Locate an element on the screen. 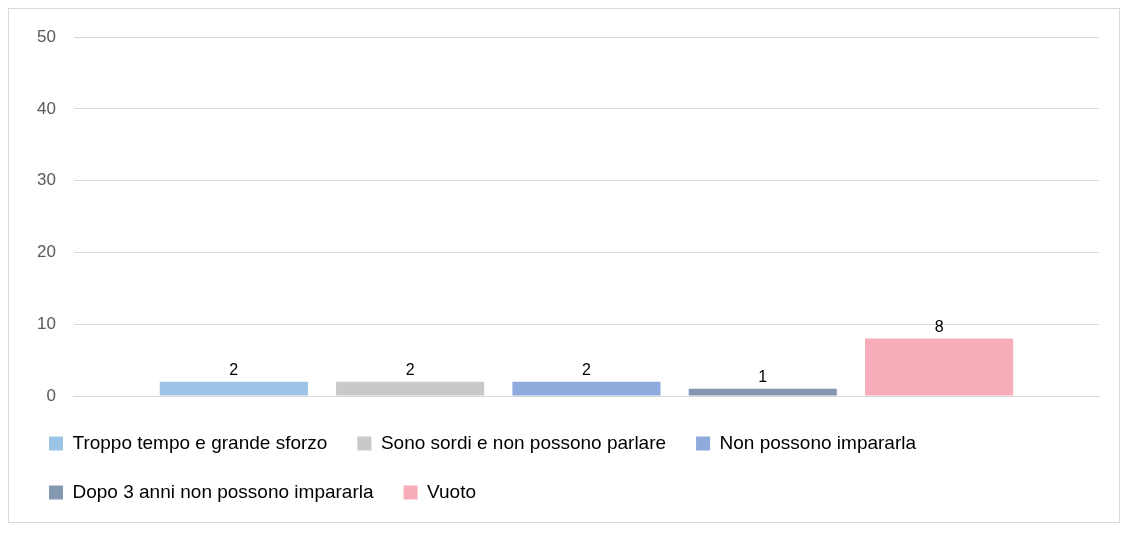 Image resolution: width=1130 pixels, height=533 pixels. y-tick-label: 0 is located at coordinates (51, 395).